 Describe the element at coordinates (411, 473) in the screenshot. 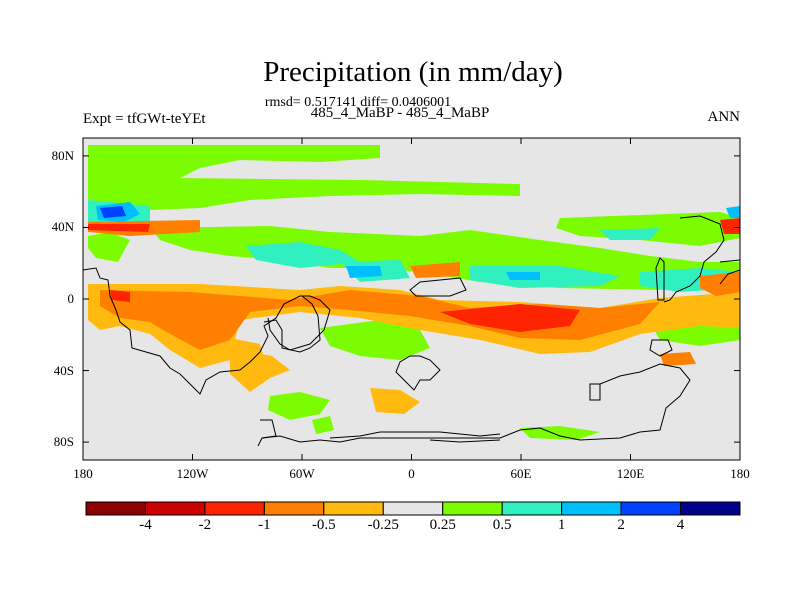

I see `lon-label: 0` at that location.